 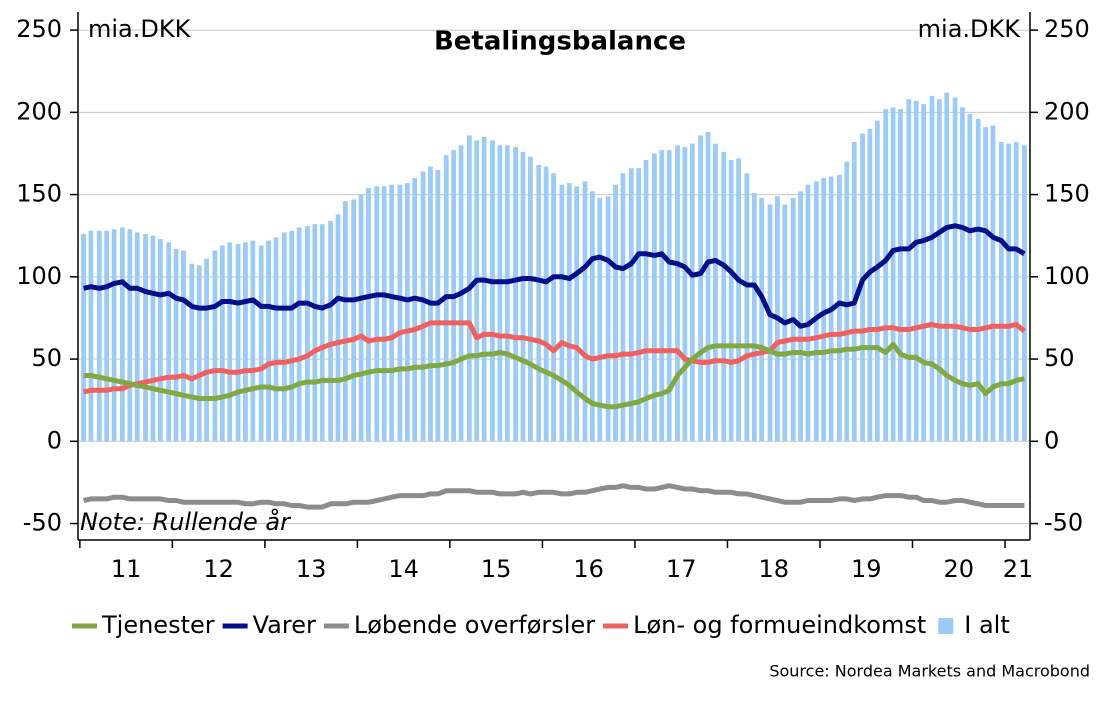 What do you see at coordinates (1059, 358) in the screenshot?
I see `y2-tick-label: 50` at bounding box center [1059, 358].